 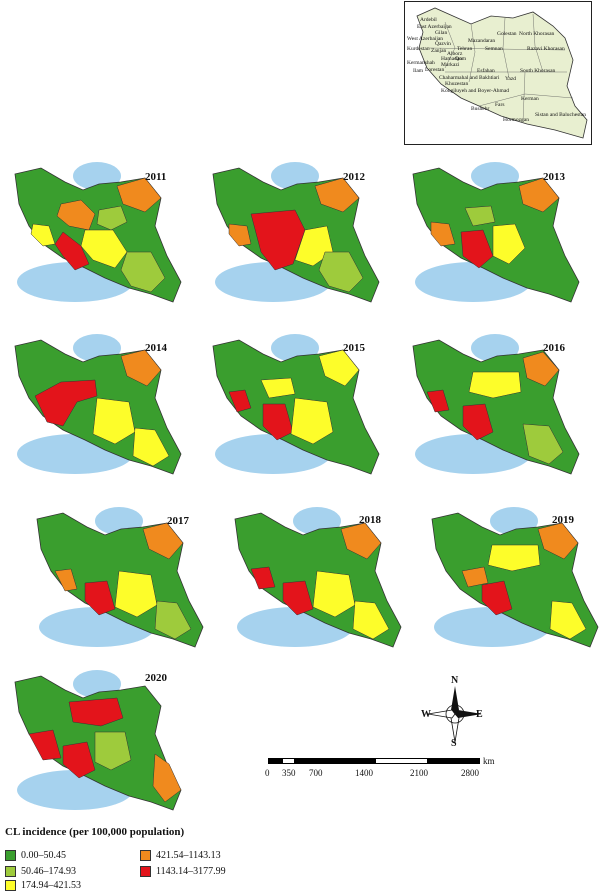 What do you see at coordinates (511, 79) in the screenshot?
I see `province-label: Yazd` at bounding box center [511, 79].